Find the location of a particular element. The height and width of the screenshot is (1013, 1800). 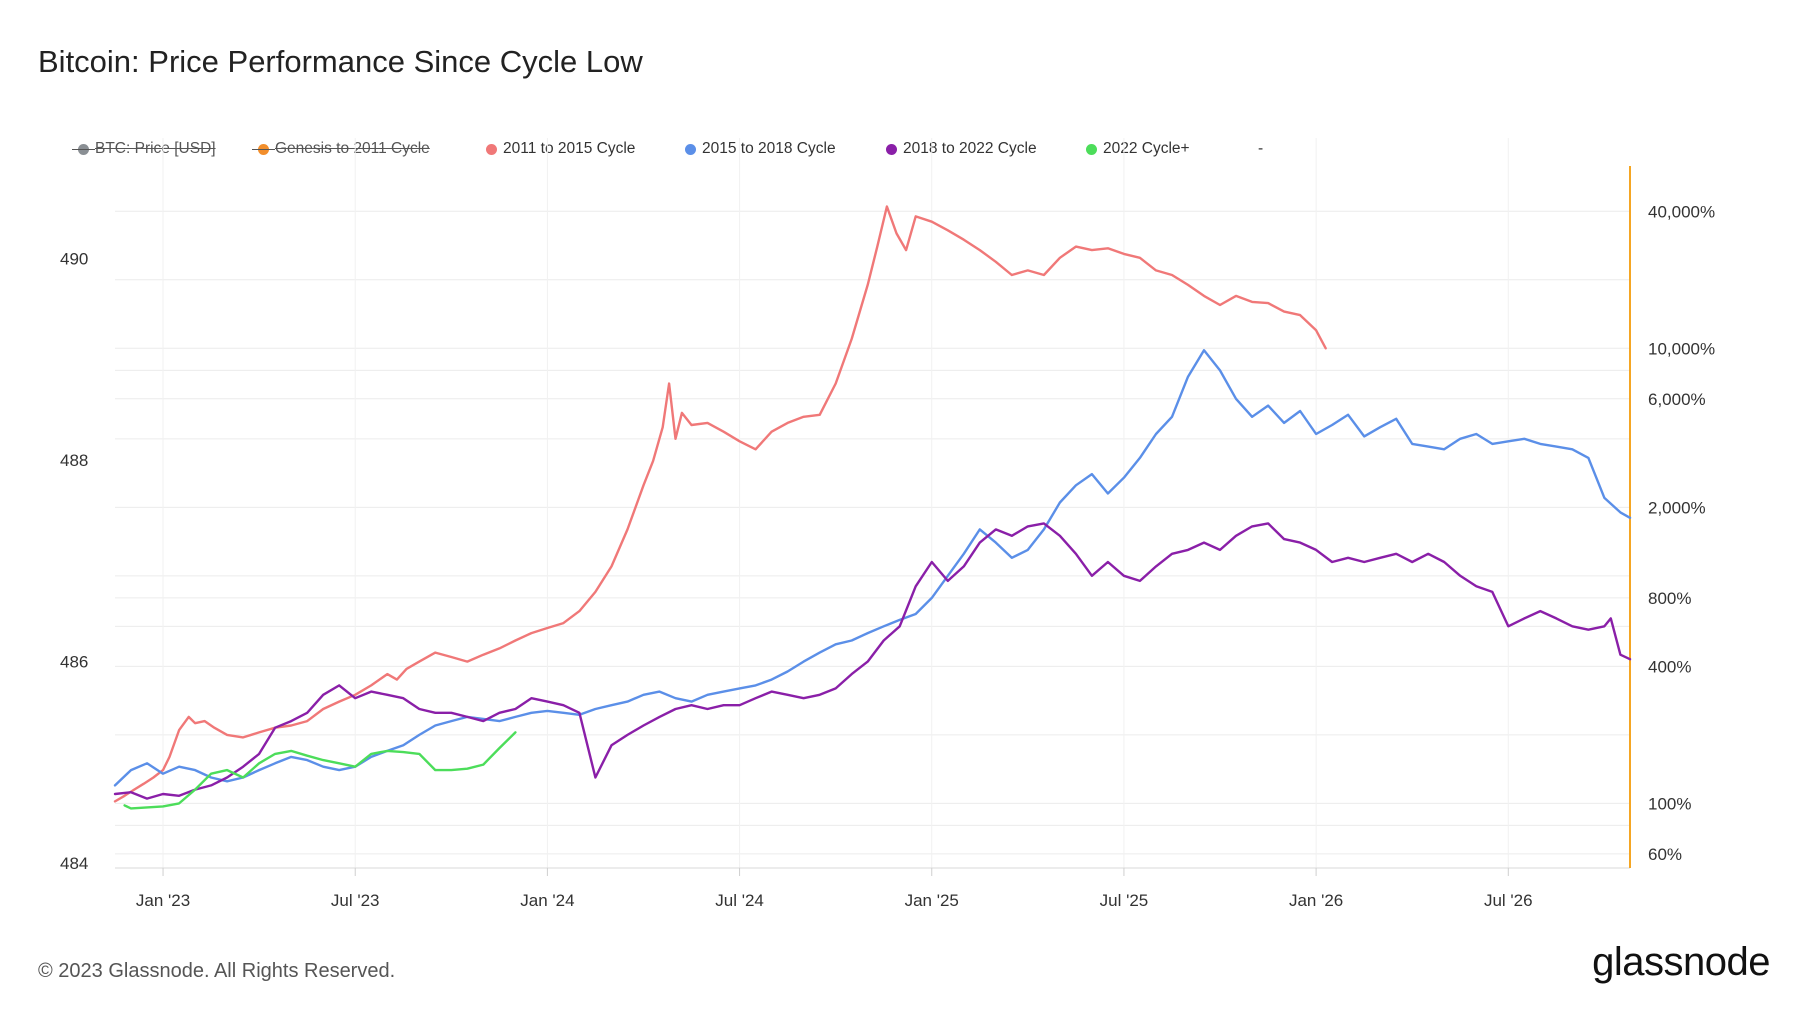

legend-label: 2015 to 2018 Cycle is located at coordinates (769, 148).